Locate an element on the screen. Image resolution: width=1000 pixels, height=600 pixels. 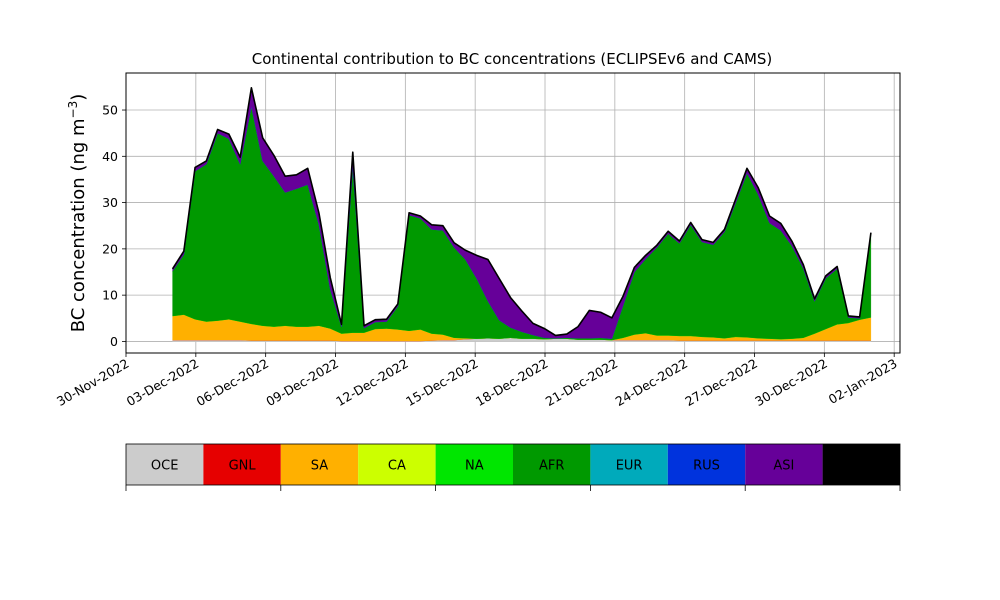
legend-swatch-gnl is located at coordinates (242, 464).